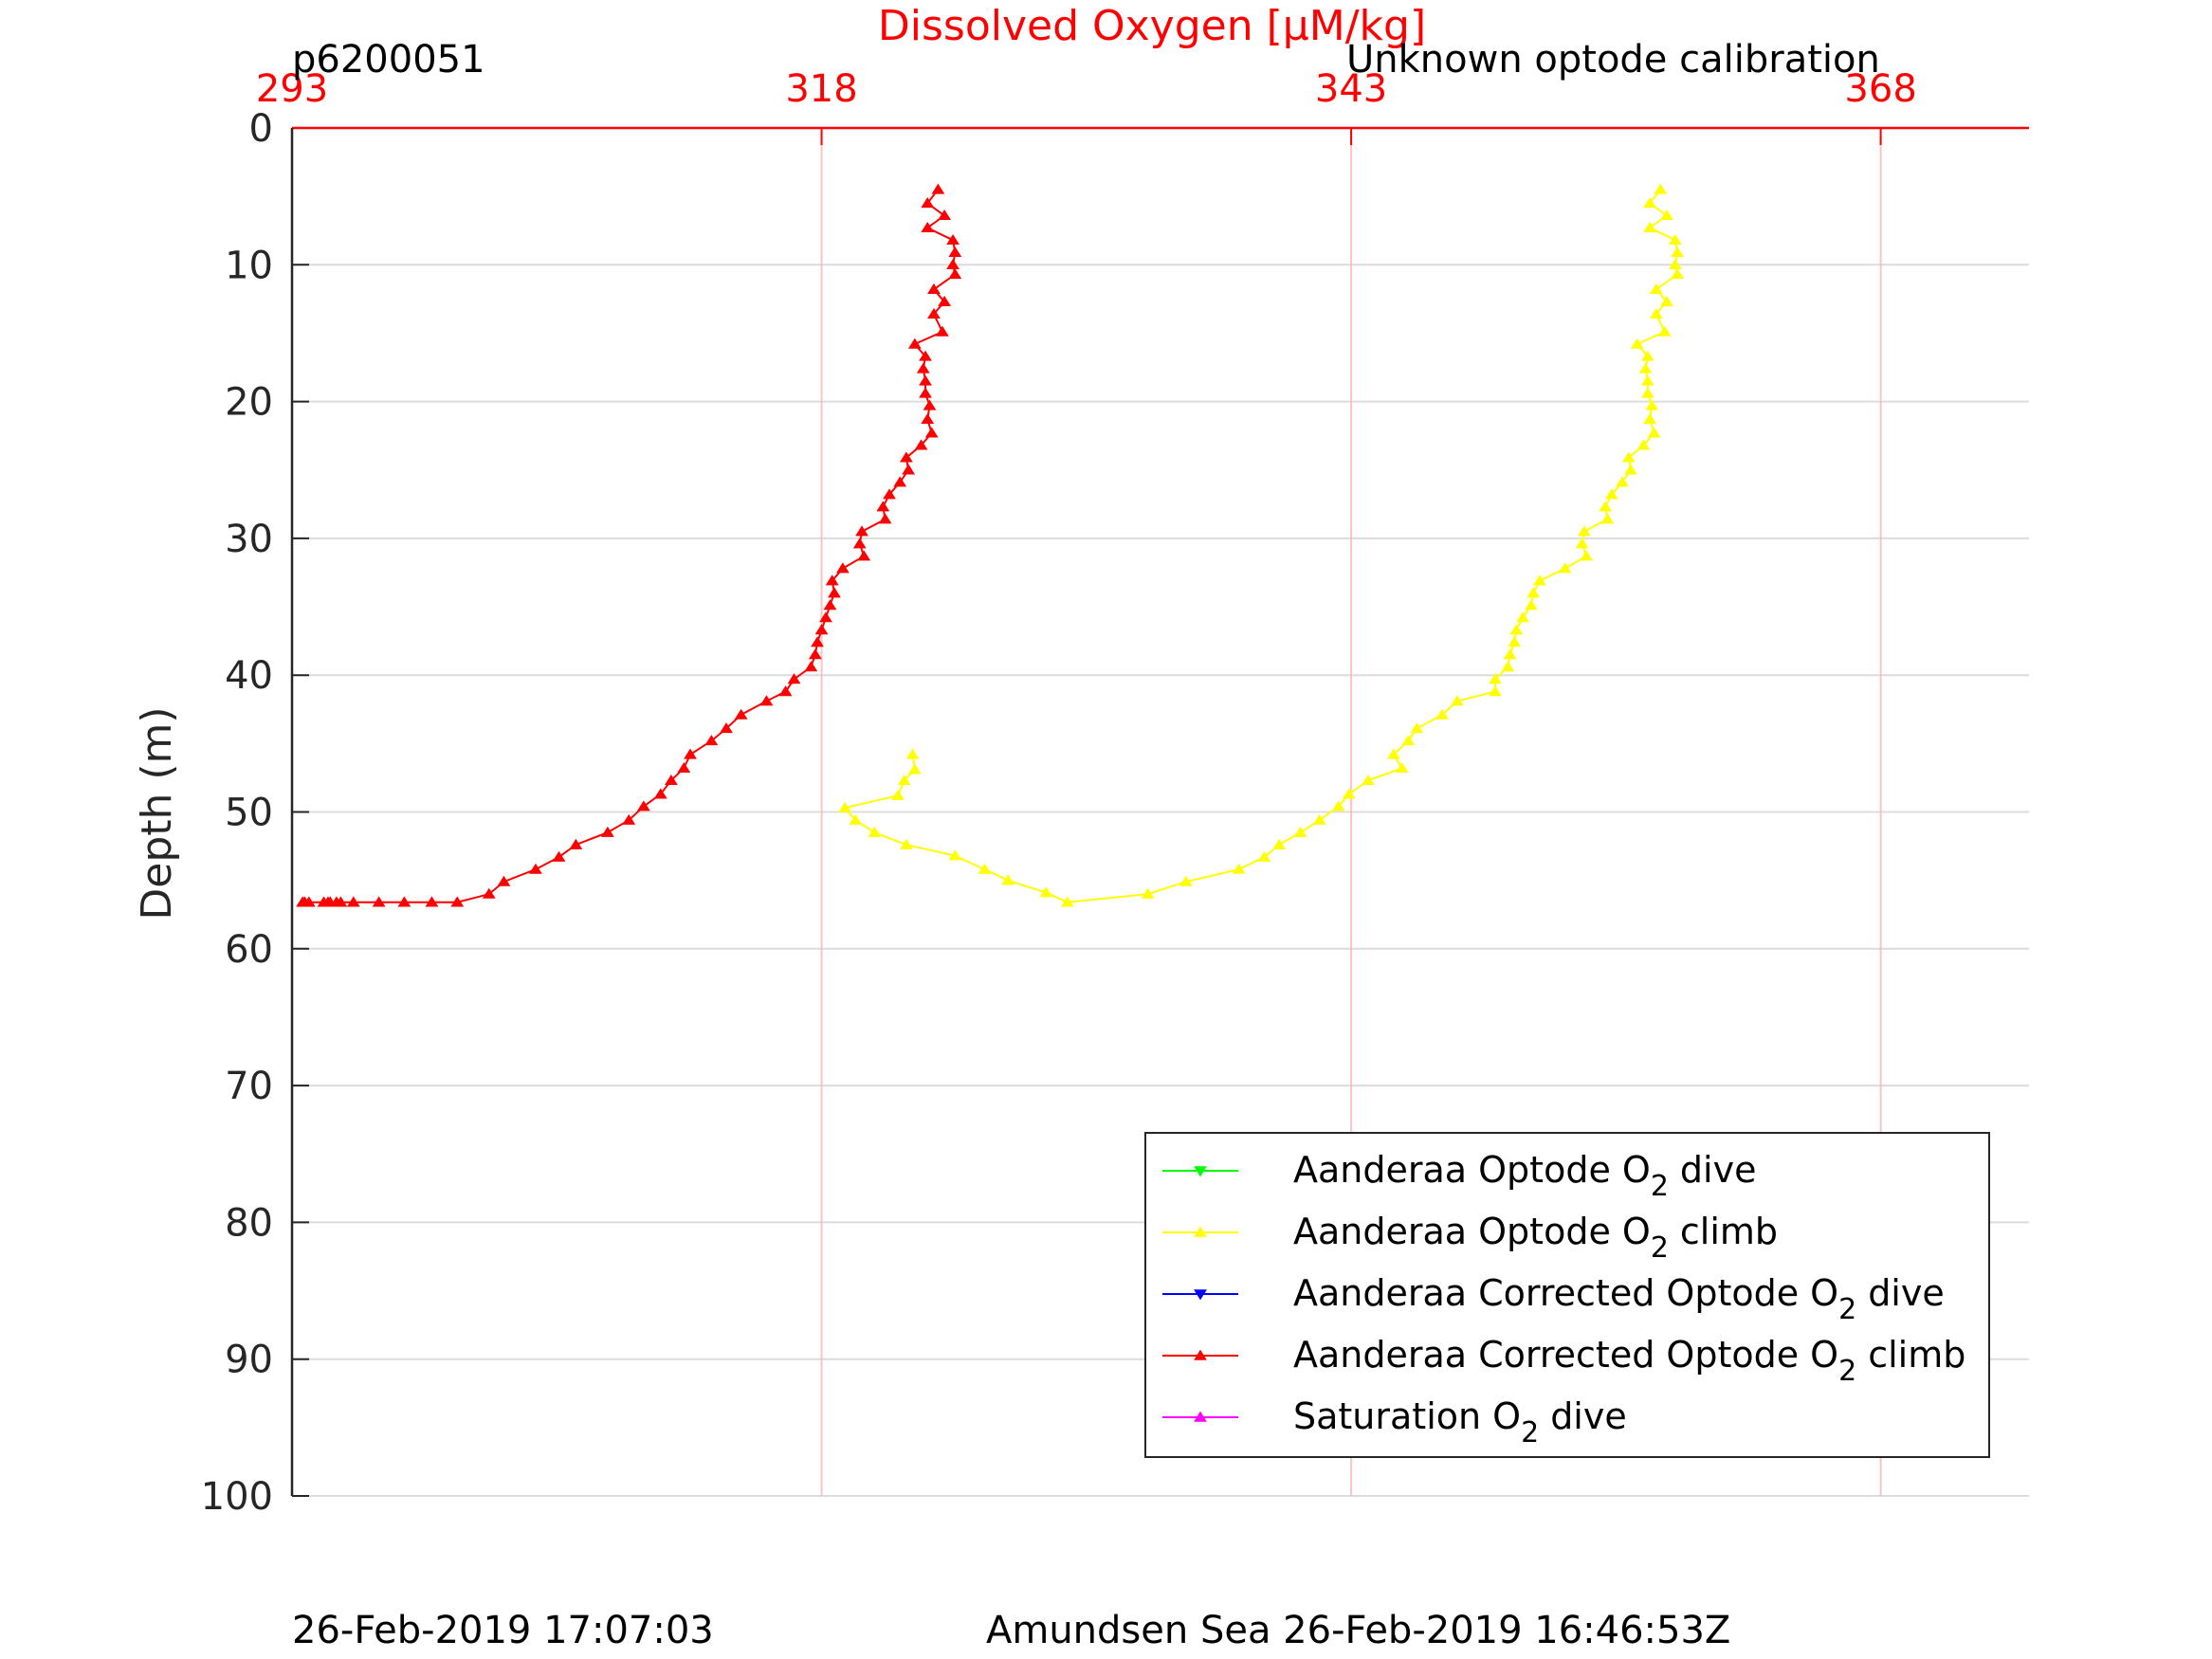 Image resolution: width=2212 pixels, height=1659 pixels. What do you see at coordinates (1535, 1238) in the screenshot?
I see `legend-label: Aanderaa Optode O2 climb` at bounding box center [1535, 1238].